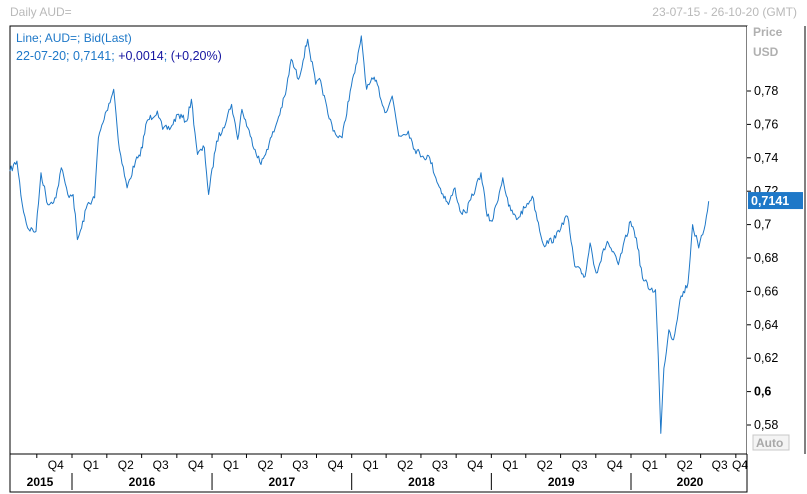 The width and height of the screenshot is (807, 494). What do you see at coordinates (766, 158) in the screenshot?
I see `y-tick-label: 0,74` at bounding box center [766, 158].